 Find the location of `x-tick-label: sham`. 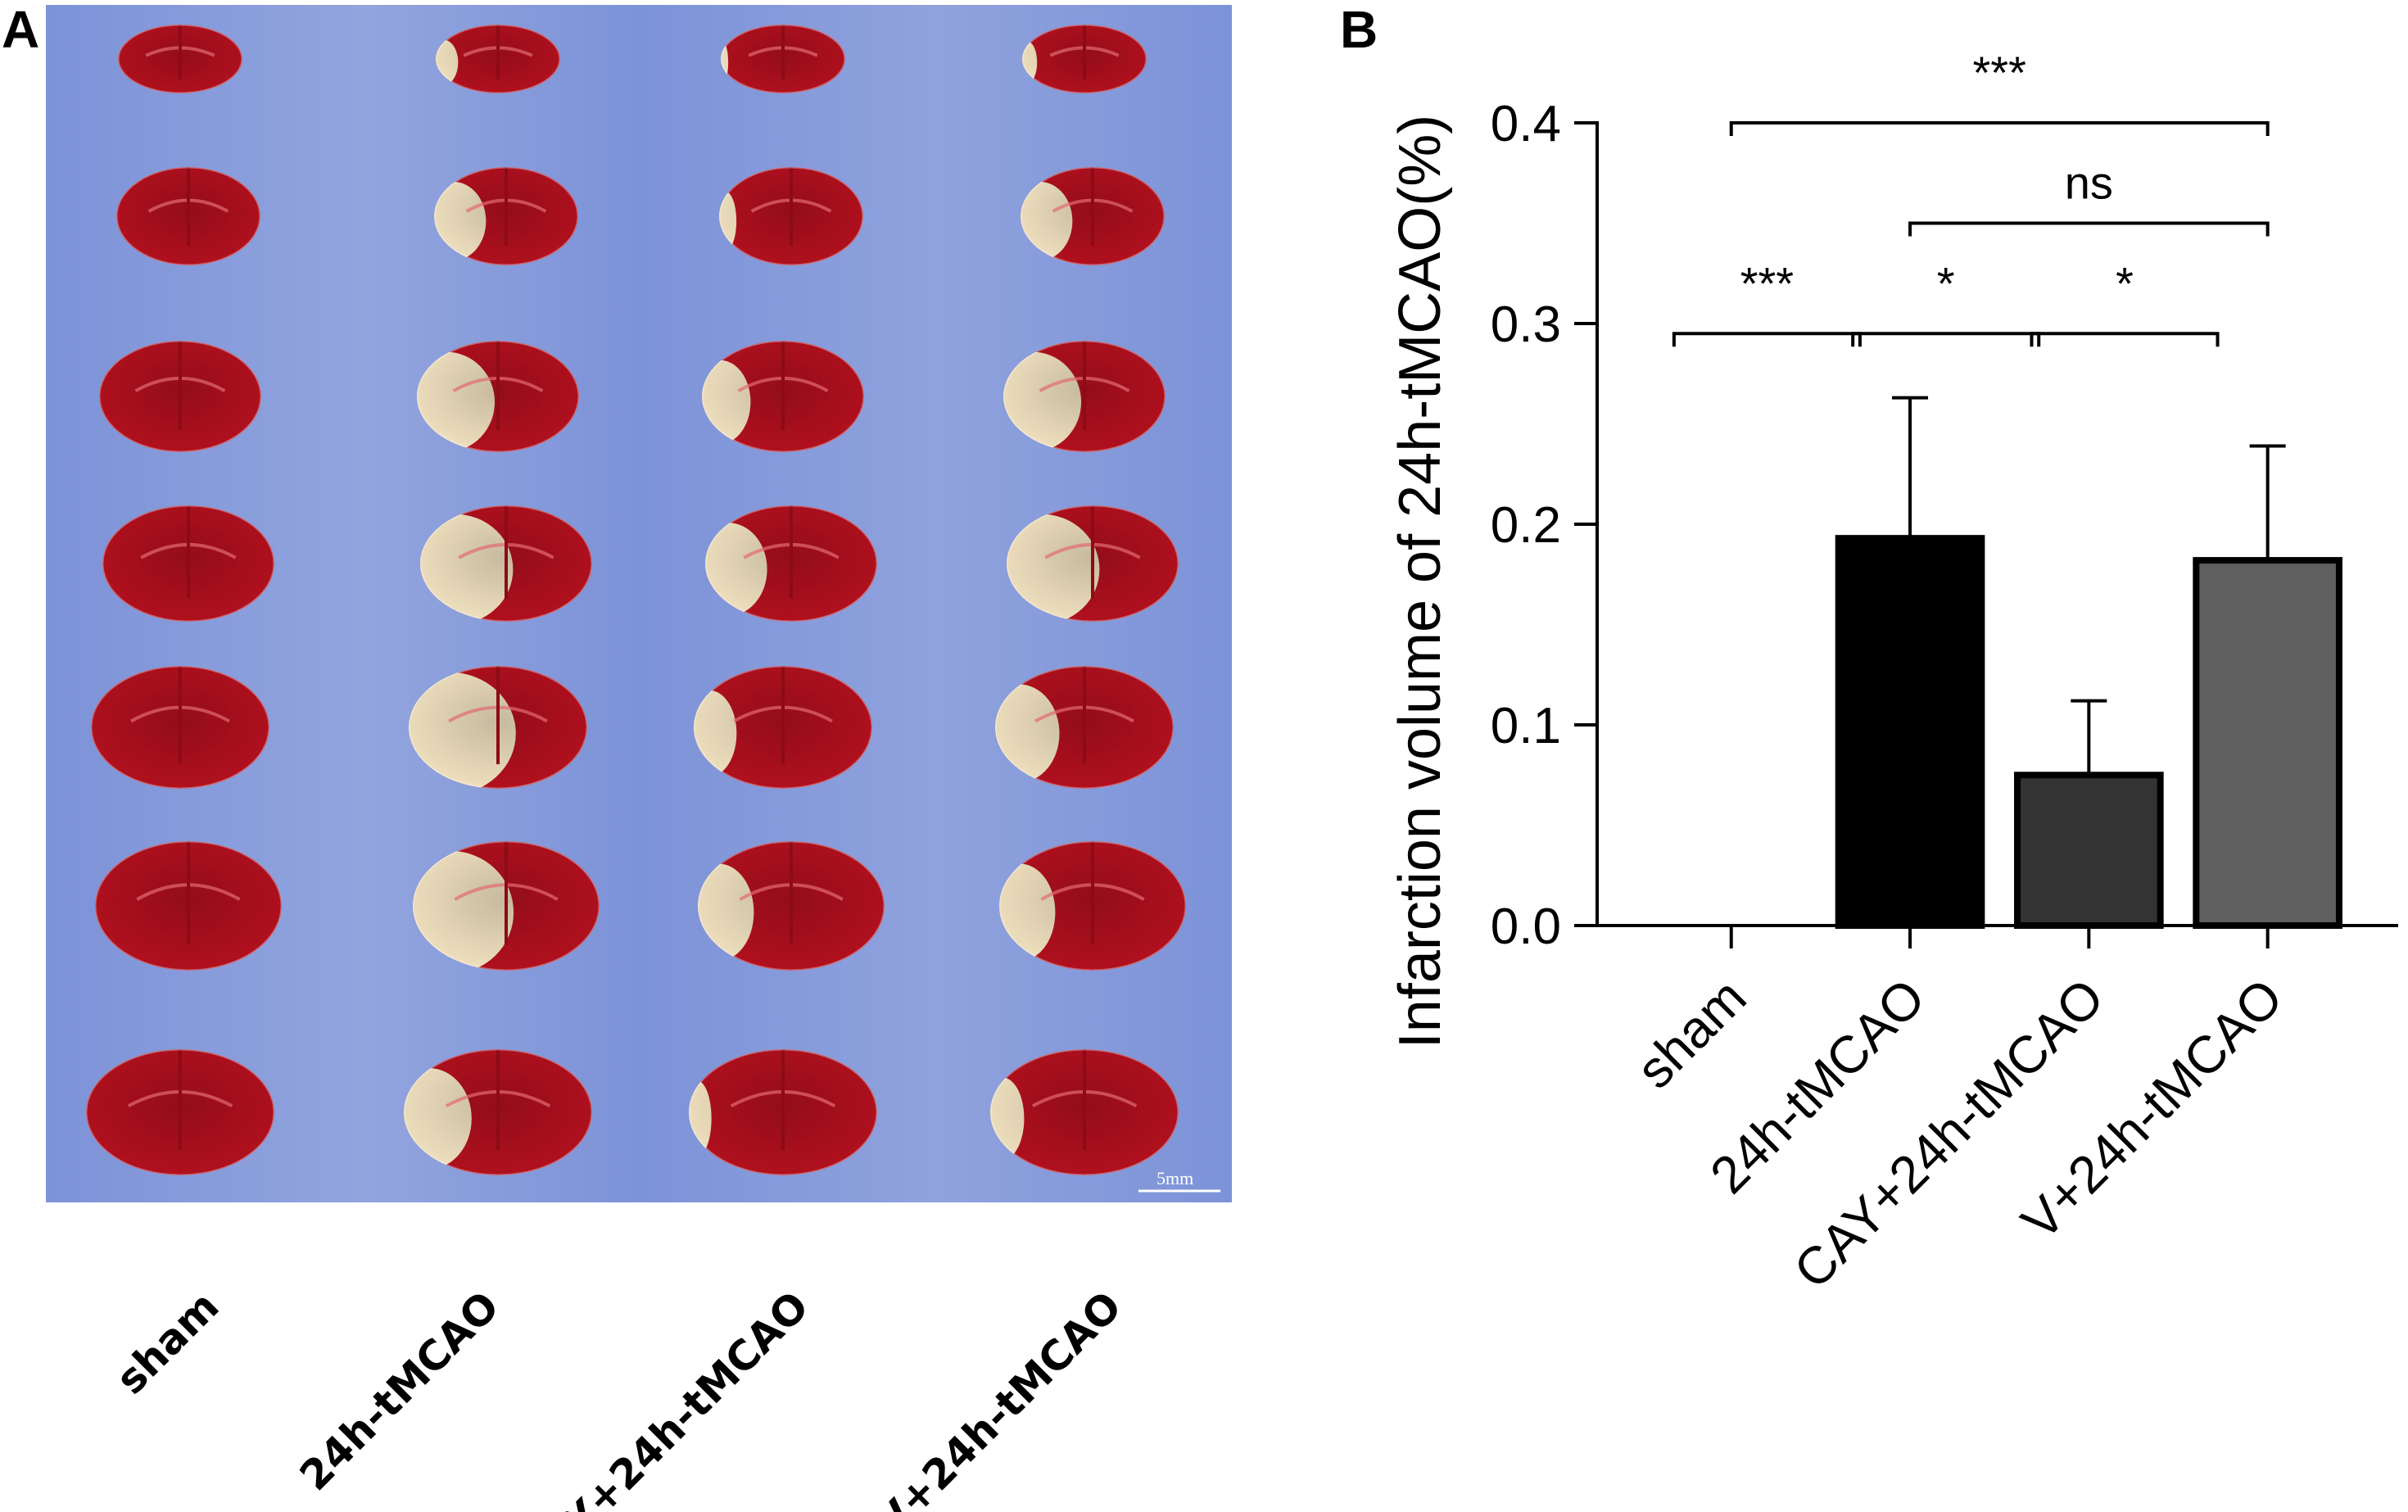

x-tick-label: sham is located at coordinates (1691, 1033).